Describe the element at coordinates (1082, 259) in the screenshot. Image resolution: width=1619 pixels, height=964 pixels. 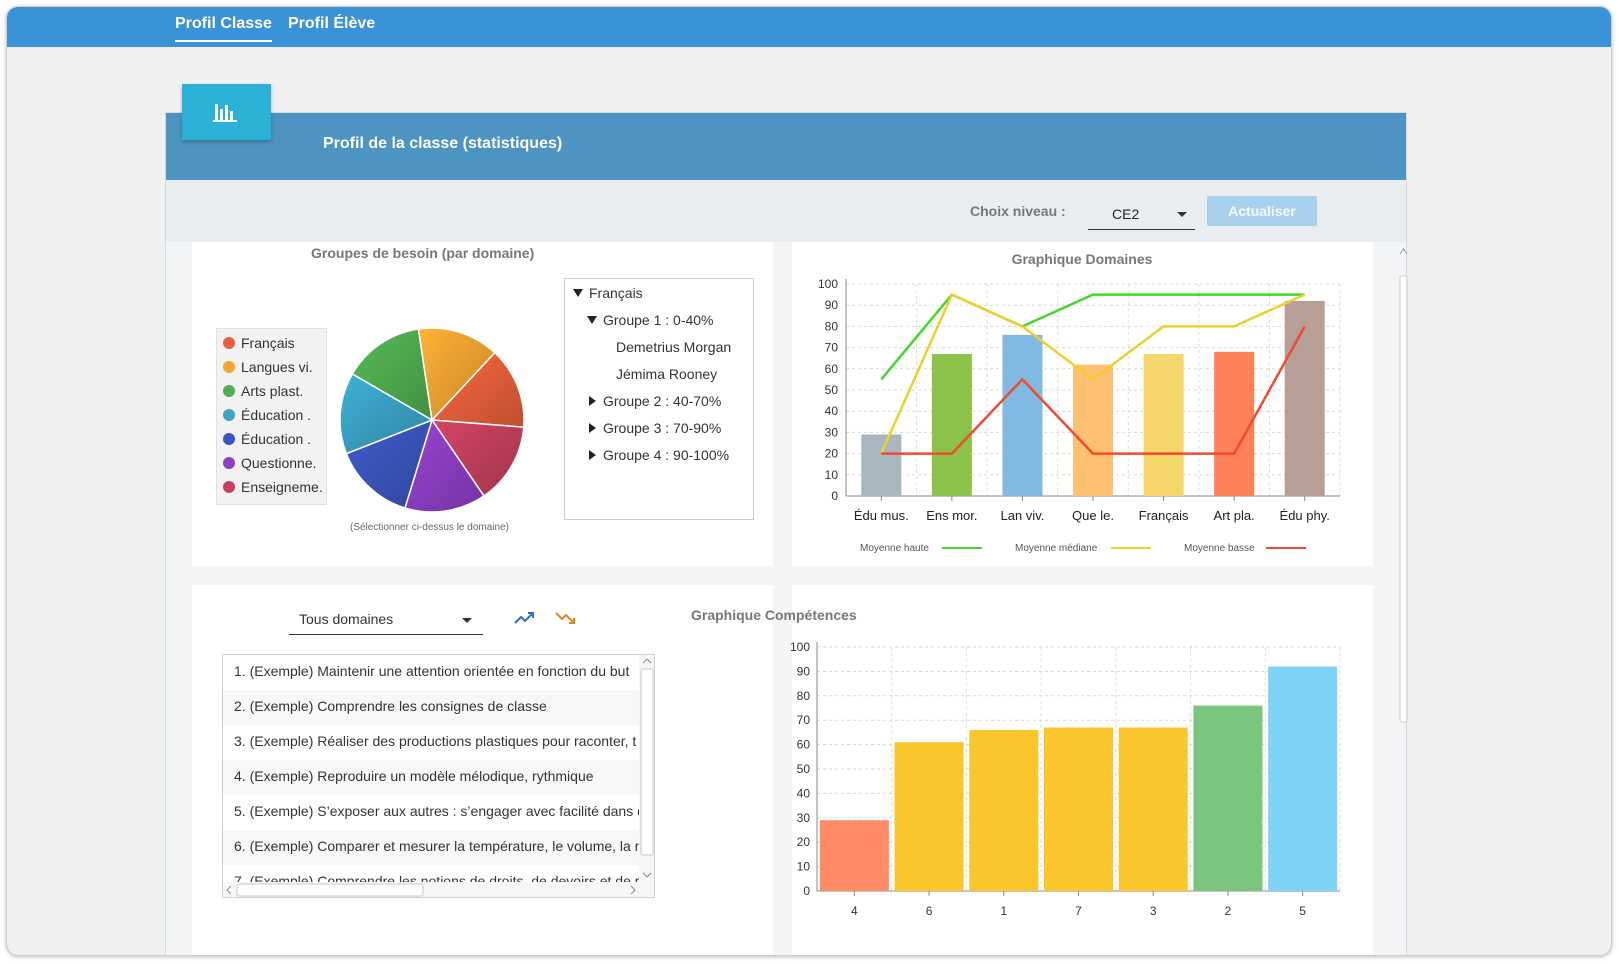
I see `domaines-chart-title: Graphique Domaines` at that location.